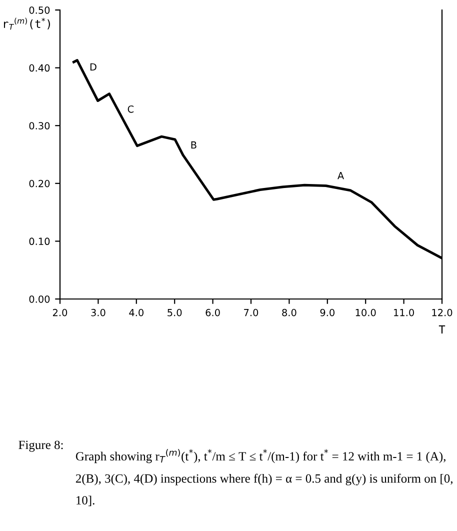  What do you see at coordinates (27, 24) in the screenshot?
I see `y-axis-title: r$_{T}$$^{(m)}$(t$^{*}$)` at bounding box center [27, 24].